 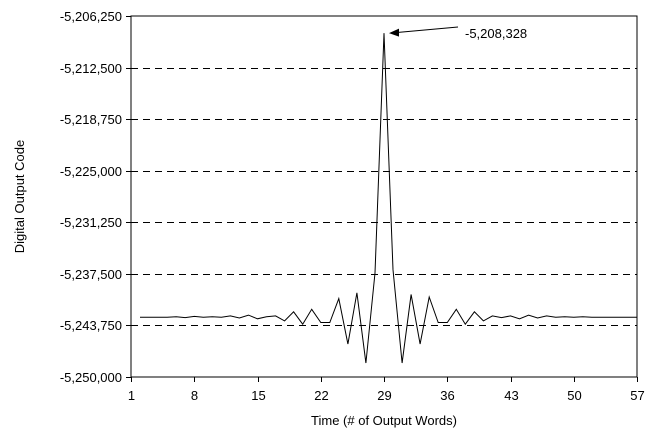 I want to click on annotation-label: -5,208,328, so click(x=496, y=33).